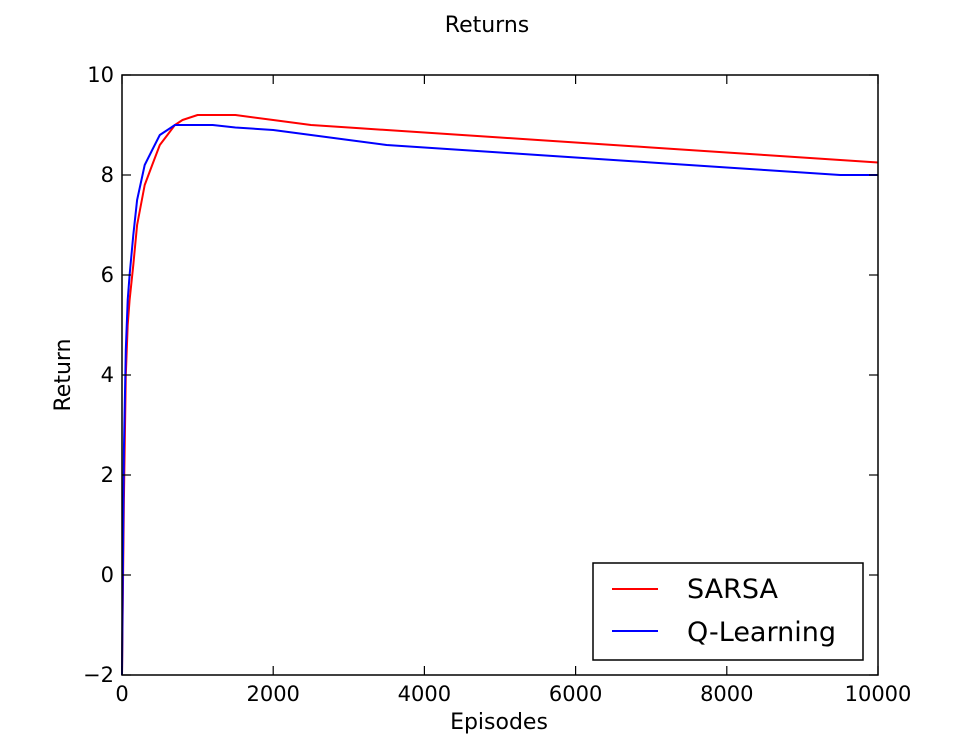 Image resolution: width=975 pixels, height=754 pixels. I want to click on x-tick-label: 8000, so click(726, 694).